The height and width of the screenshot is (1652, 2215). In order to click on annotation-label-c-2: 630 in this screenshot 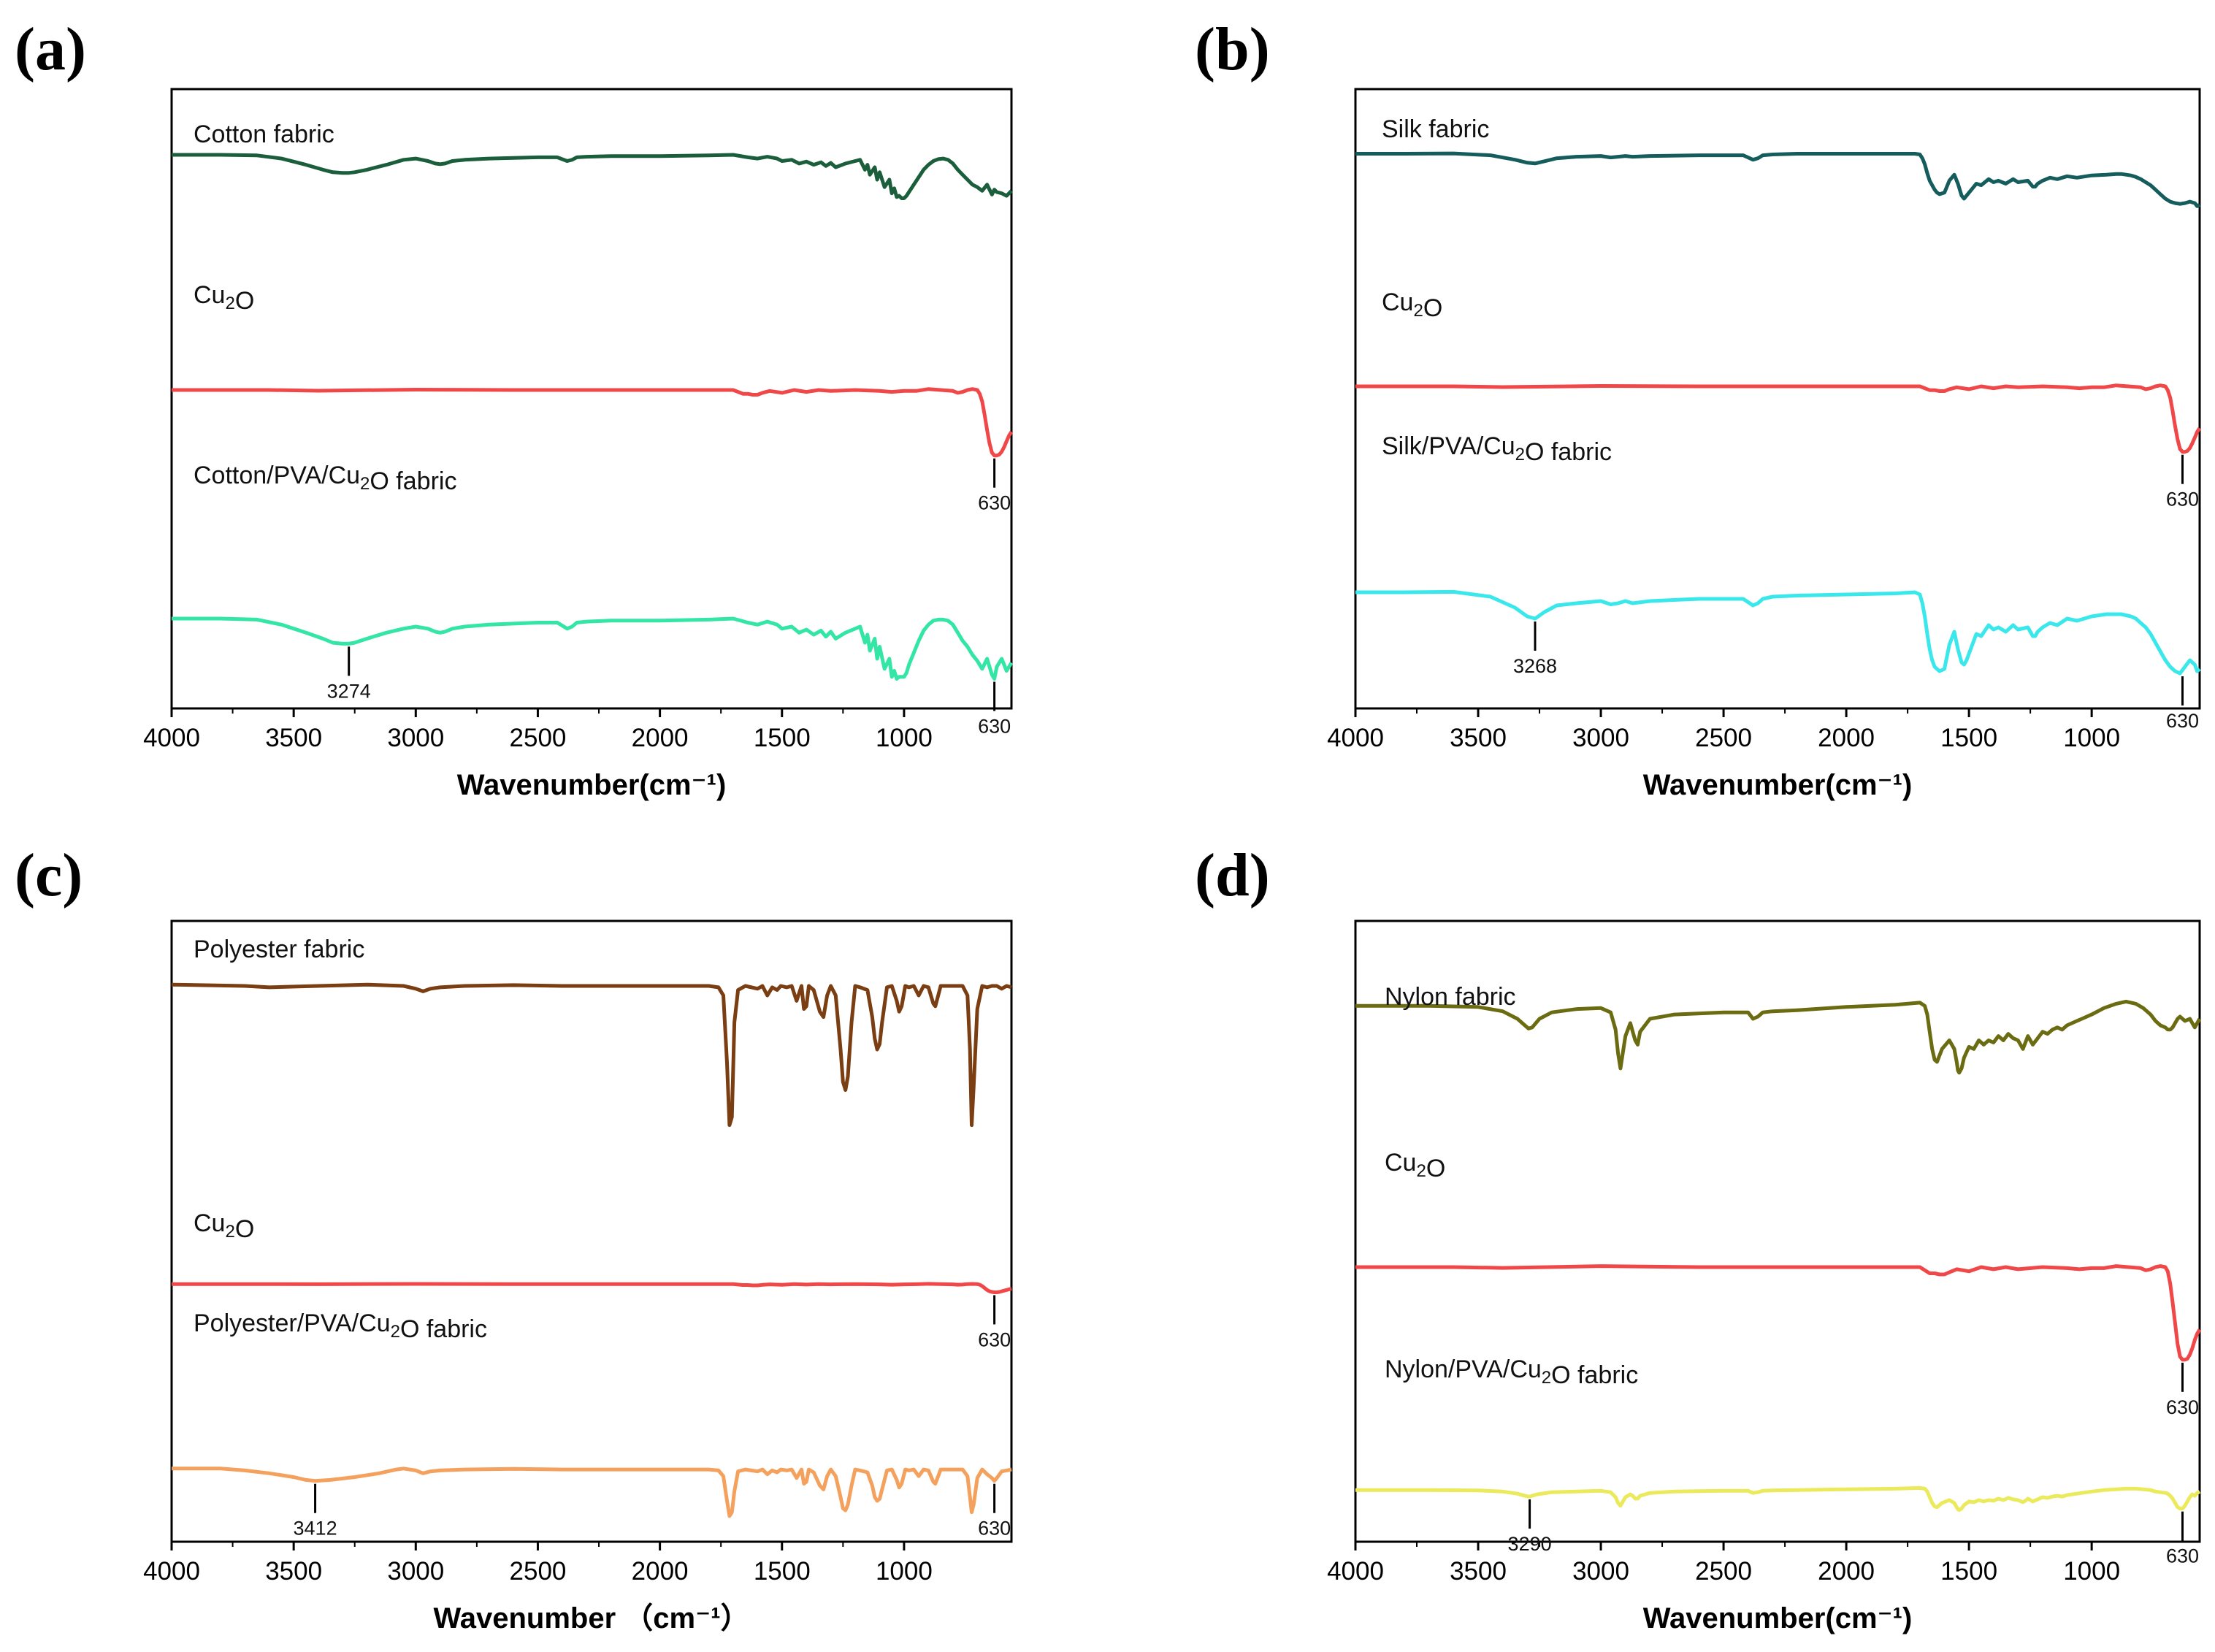, I will do `click(995, 1529)`.